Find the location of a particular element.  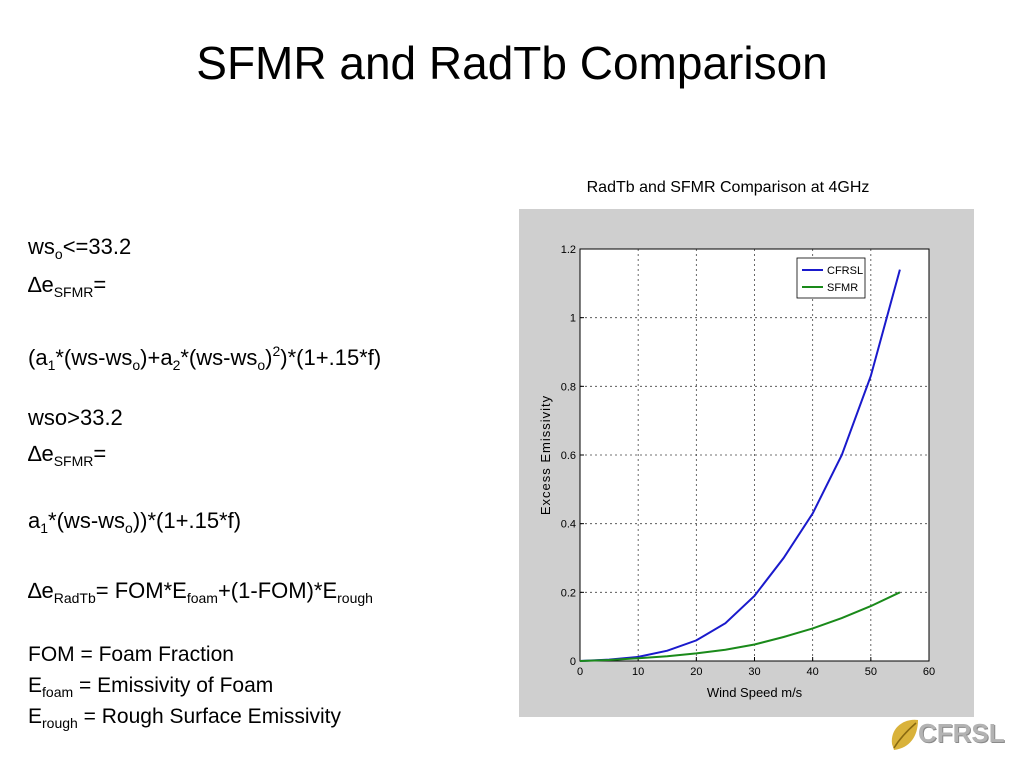

x-tick-label: 50 is located at coordinates (871, 672).